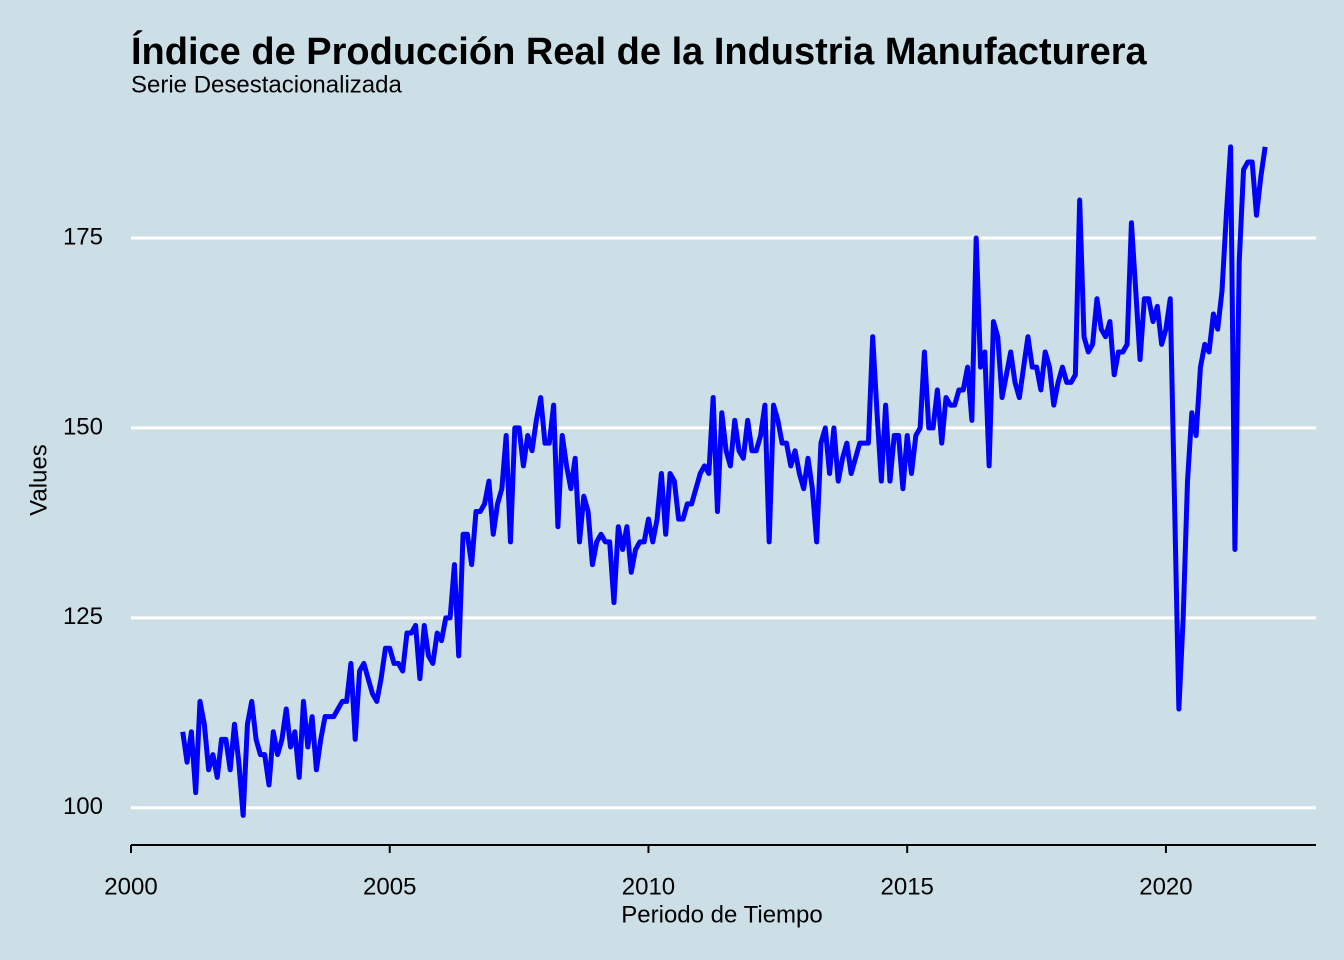 The width and height of the screenshot is (1344, 960). I want to click on x-tick-label: 2005, so click(389, 886).